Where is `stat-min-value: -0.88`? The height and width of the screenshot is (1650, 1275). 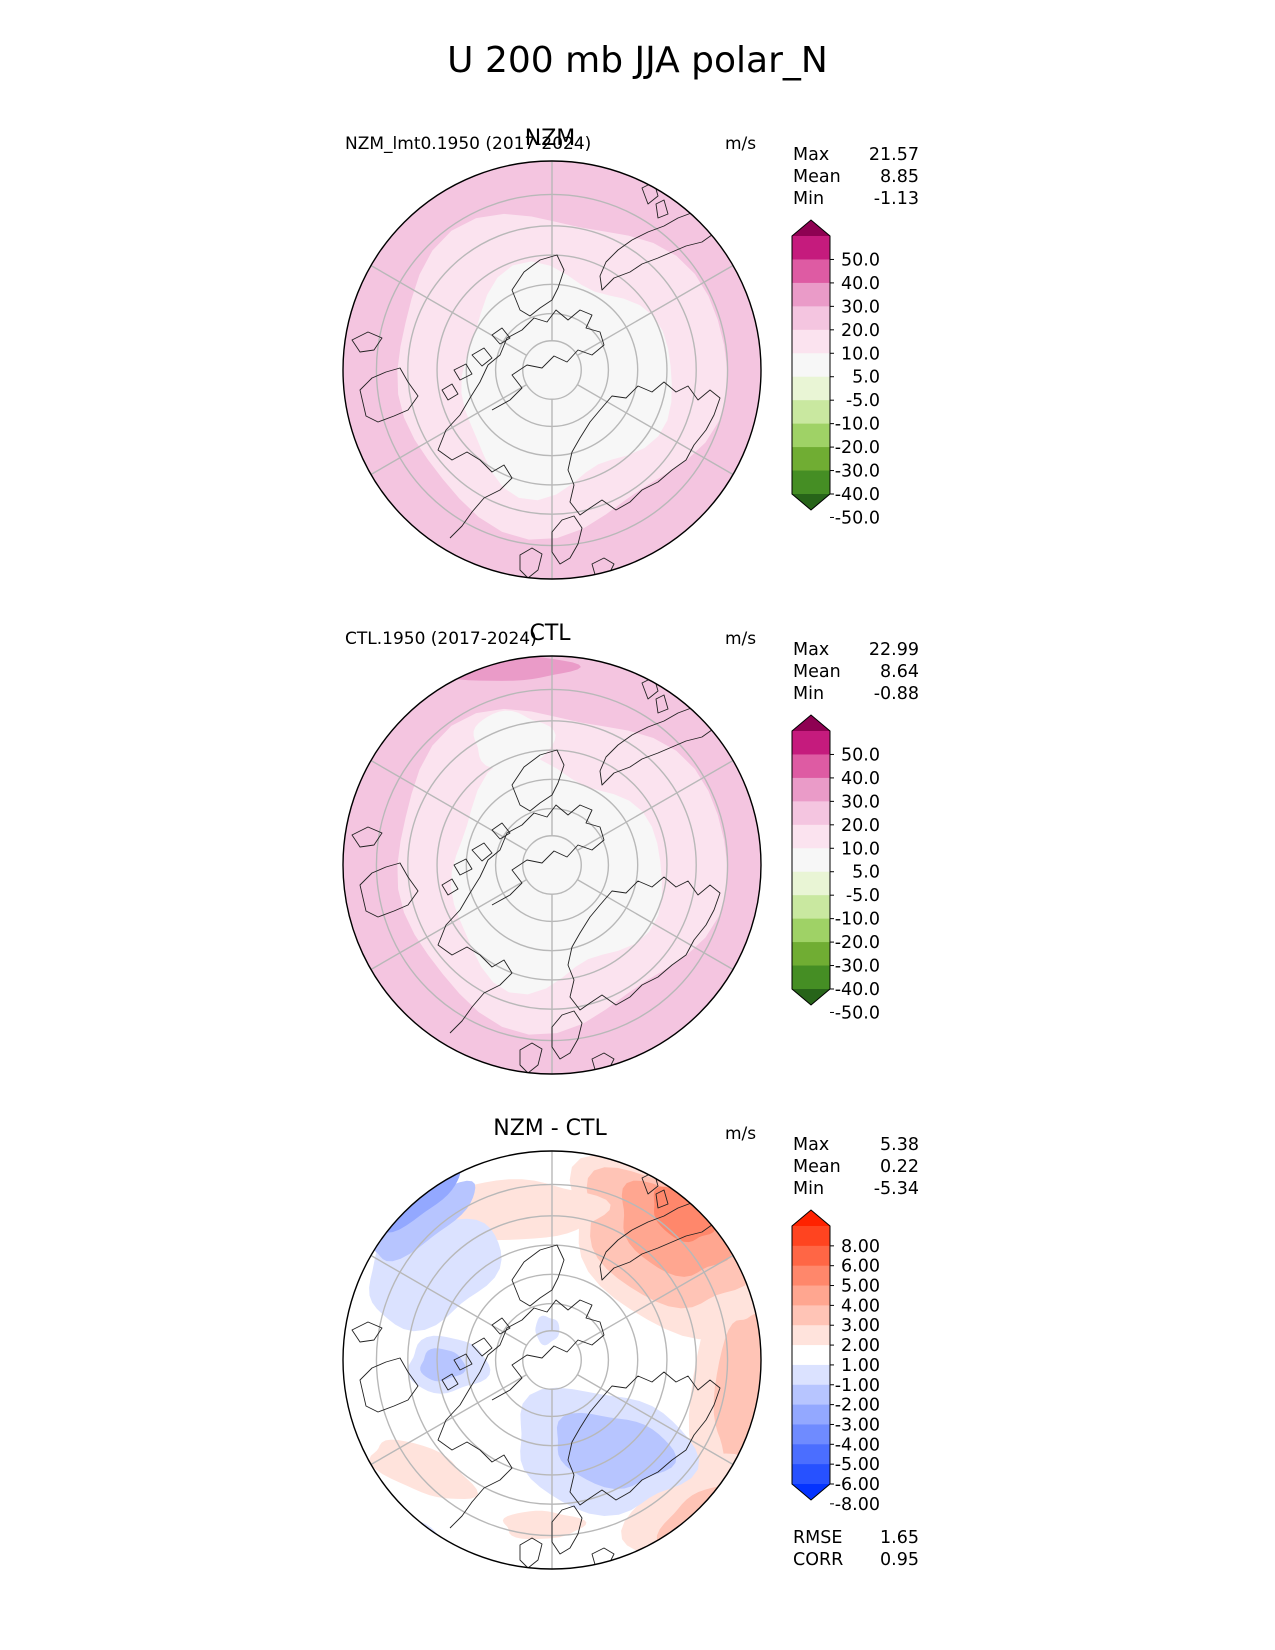 stat-min-value: -0.88 is located at coordinates (896, 694).